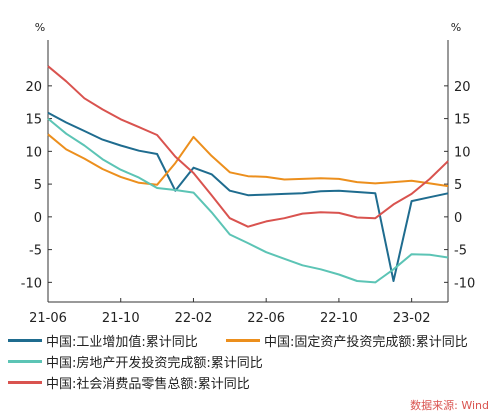  I want to click on y-tick-label-right: 15, so click(462, 120).